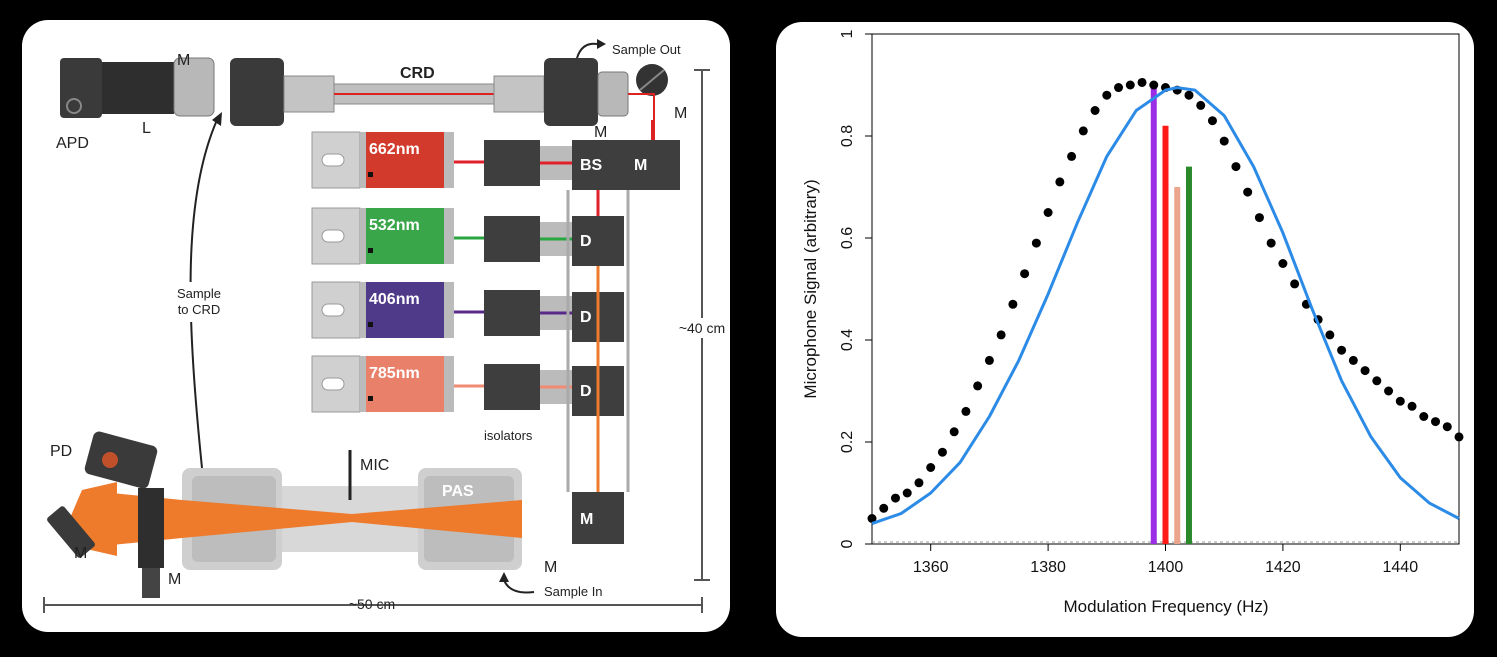 The image size is (1497, 657). What do you see at coordinates (600, 132) in the screenshot?
I see `mirror-crd-right-label: M` at bounding box center [600, 132].